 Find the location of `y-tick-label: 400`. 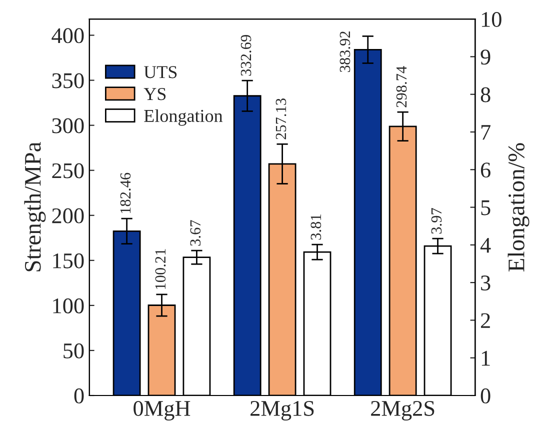

y-tick-label: 400 is located at coordinates (68, 36).